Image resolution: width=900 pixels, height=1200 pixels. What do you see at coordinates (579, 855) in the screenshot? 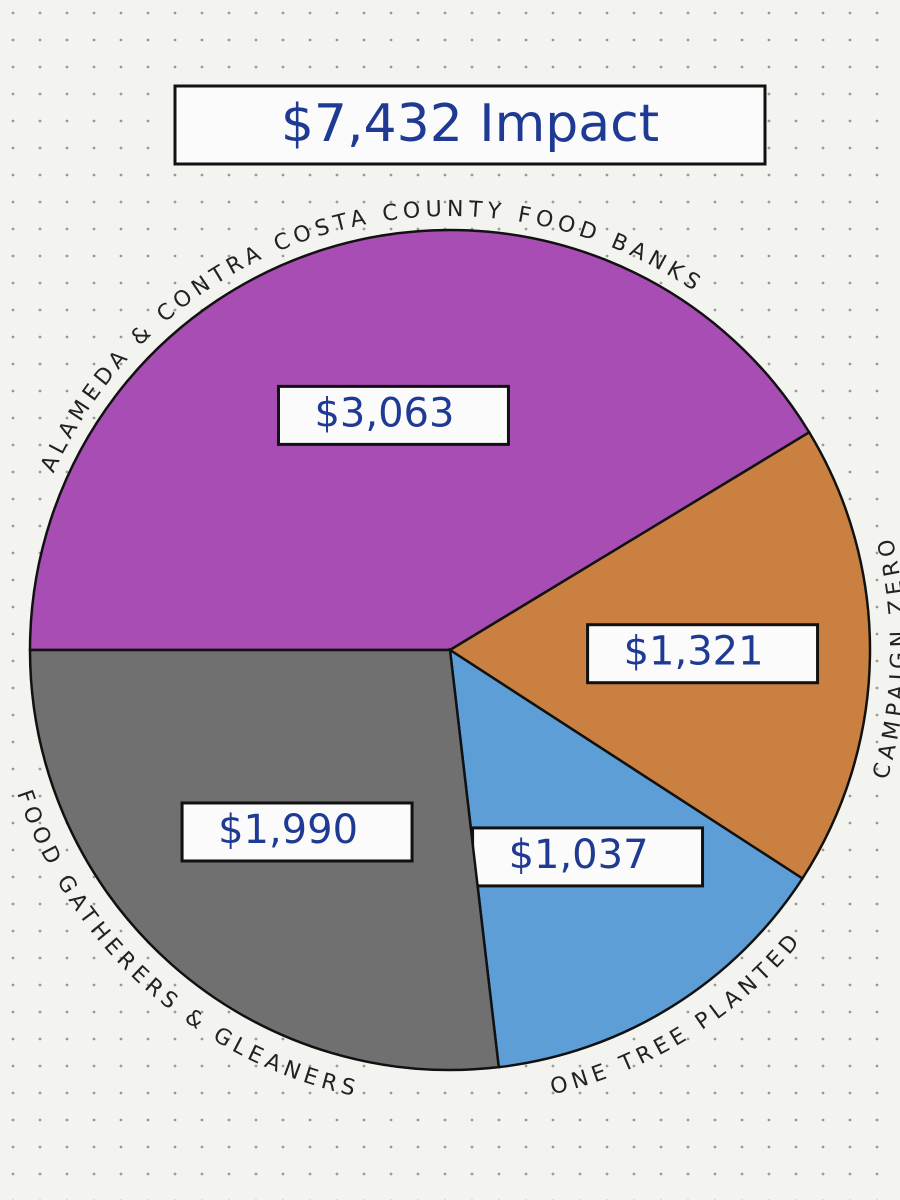
I see `value-label: $1,037` at bounding box center [579, 855].